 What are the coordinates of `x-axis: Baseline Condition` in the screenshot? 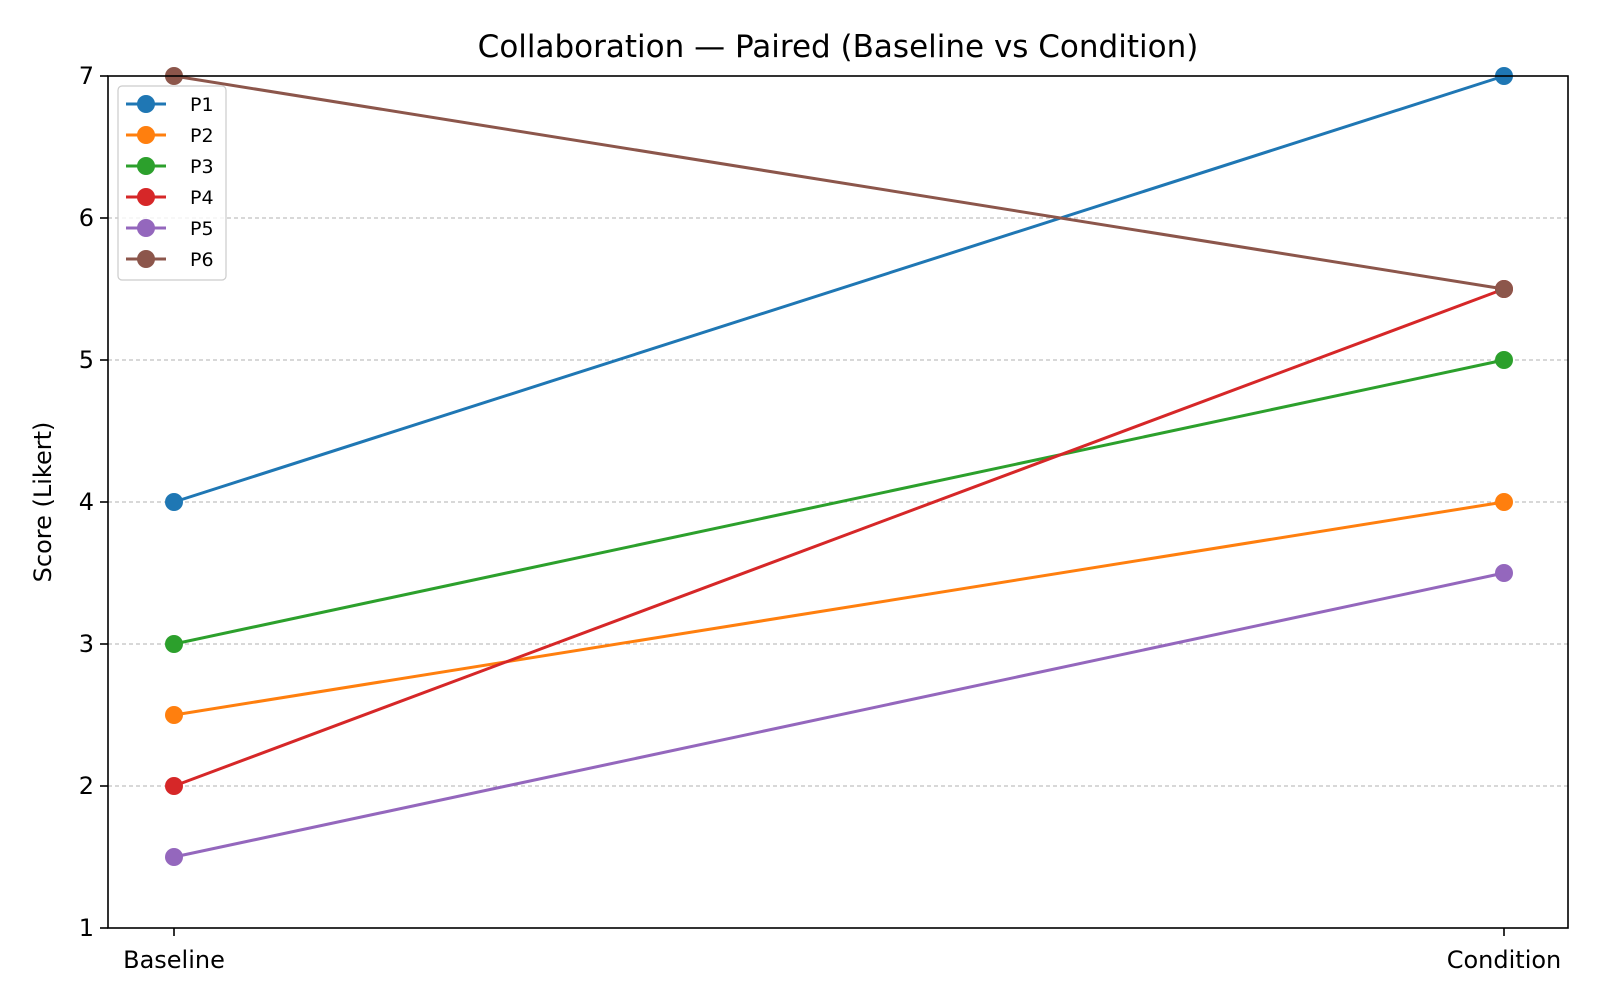 It's located at (842, 951).